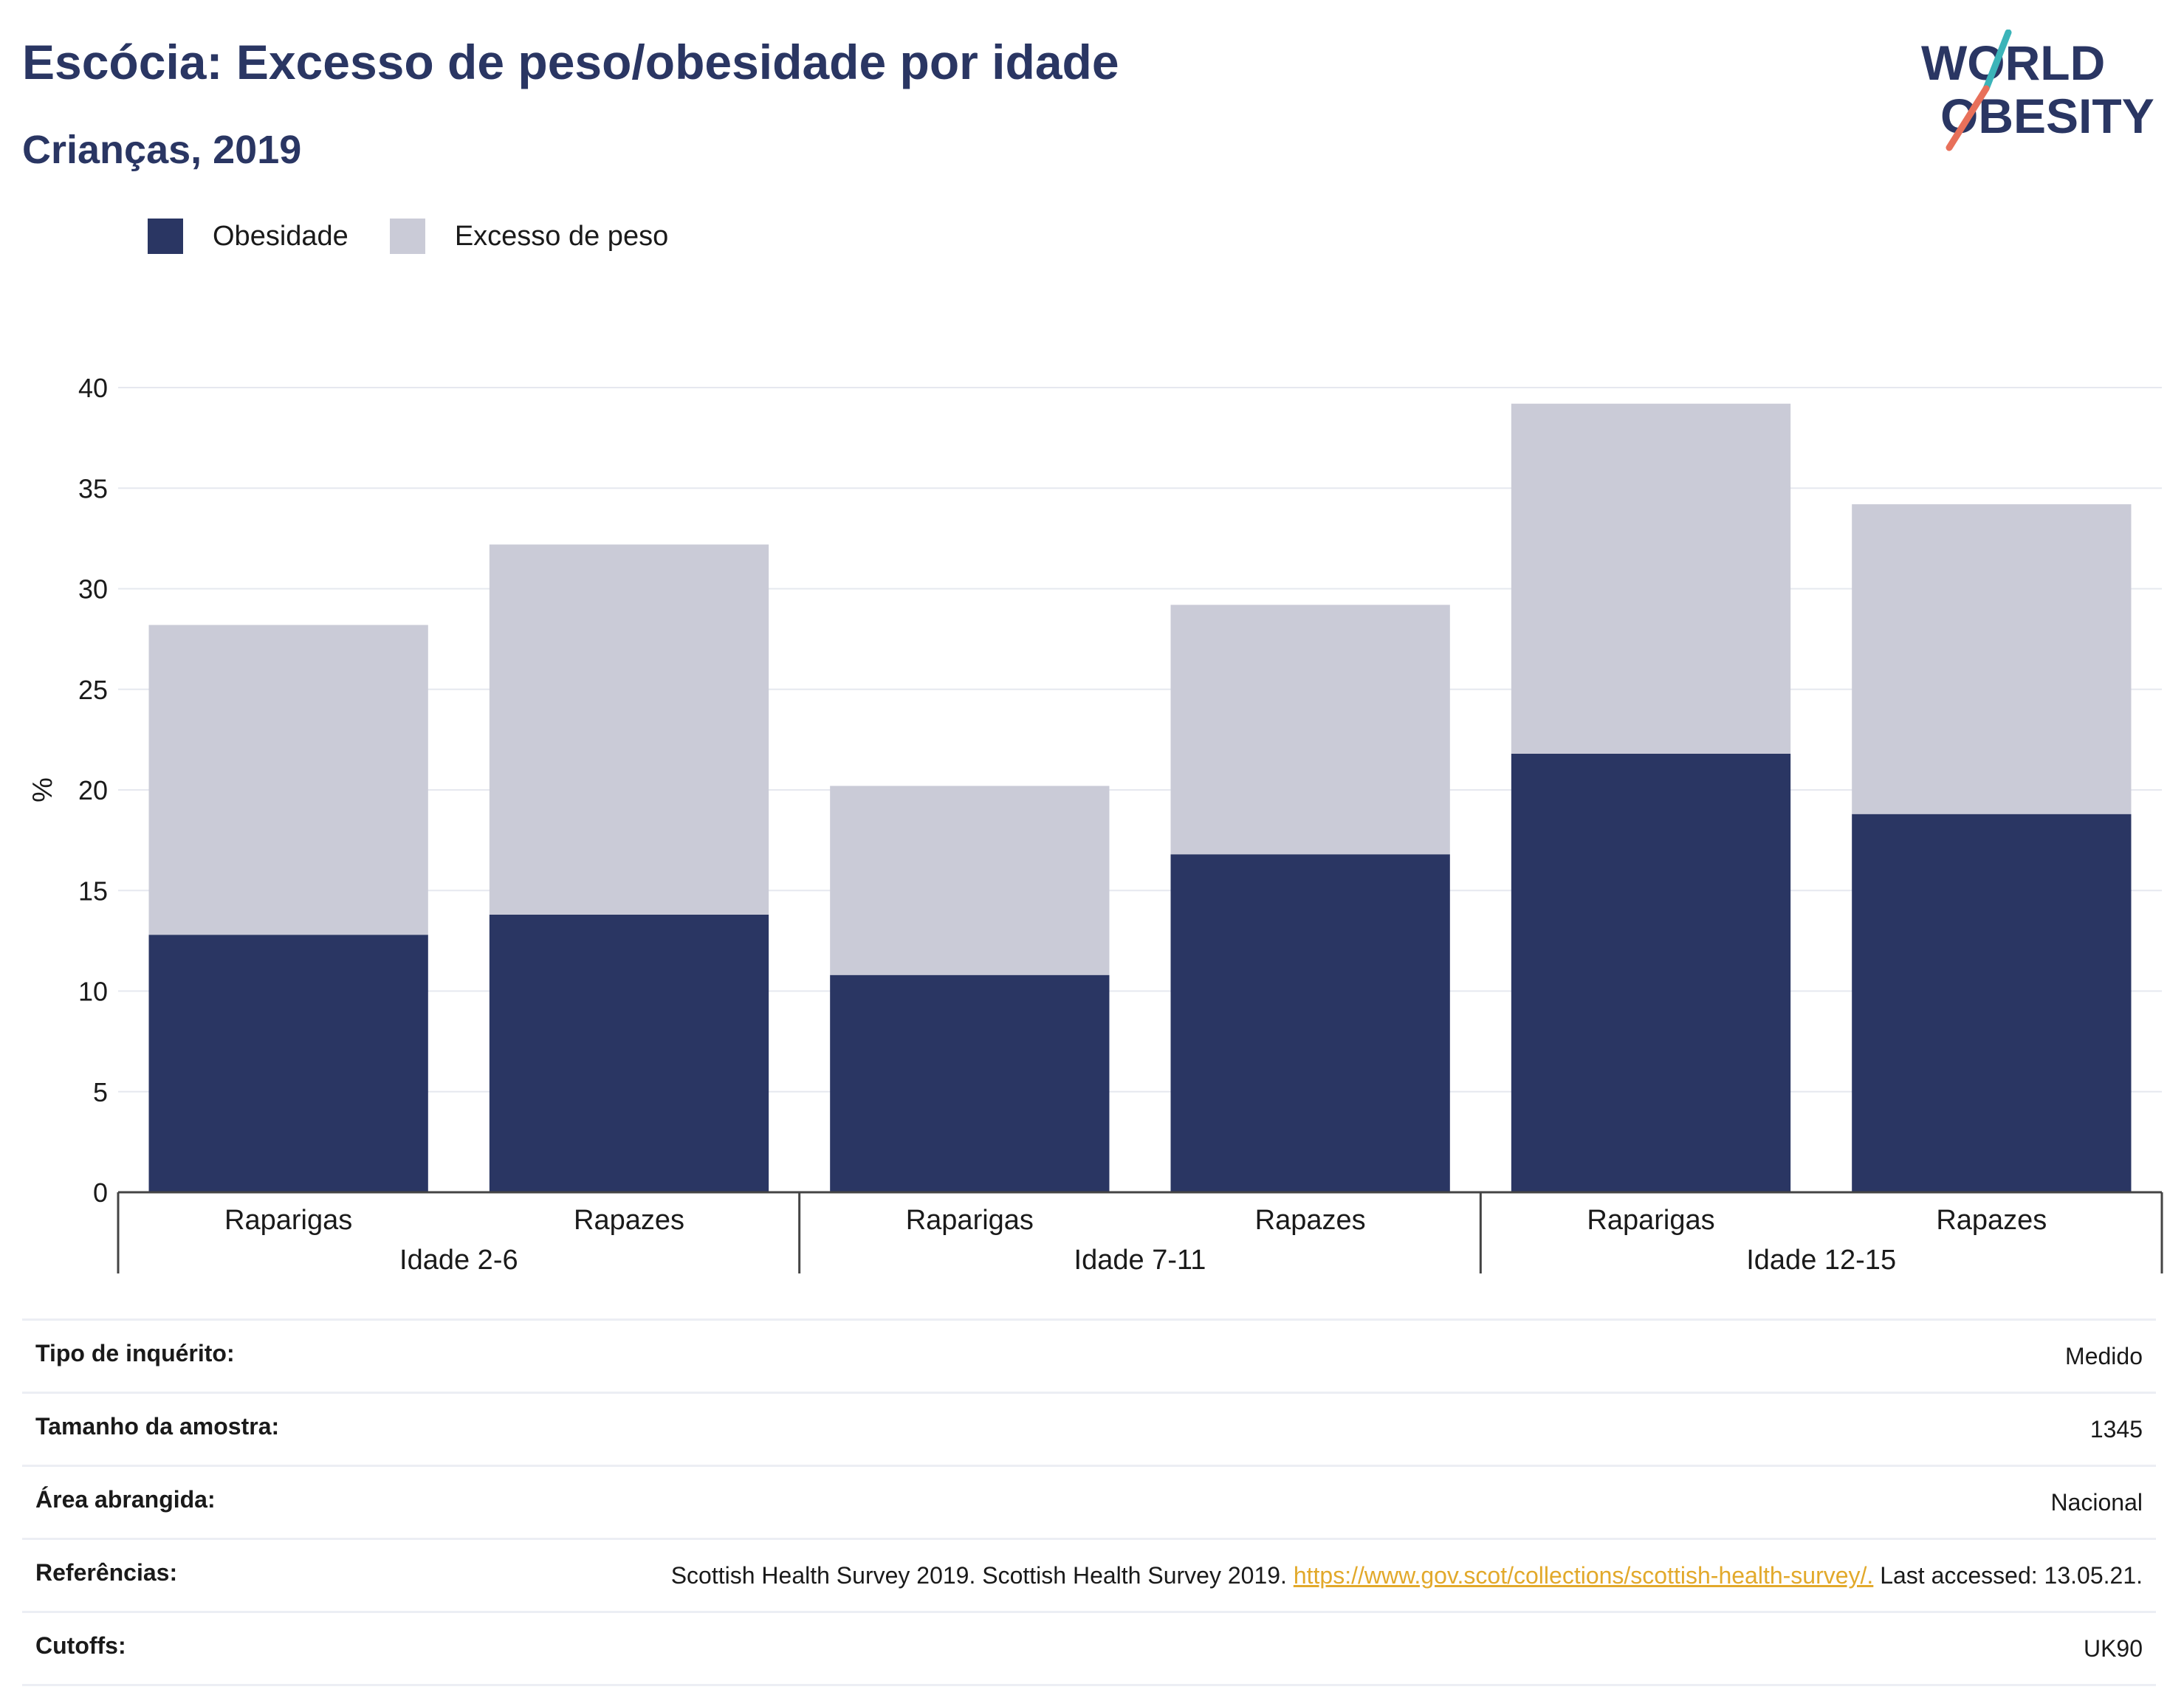  I want to click on y-tick-label: 10, so click(93, 992).